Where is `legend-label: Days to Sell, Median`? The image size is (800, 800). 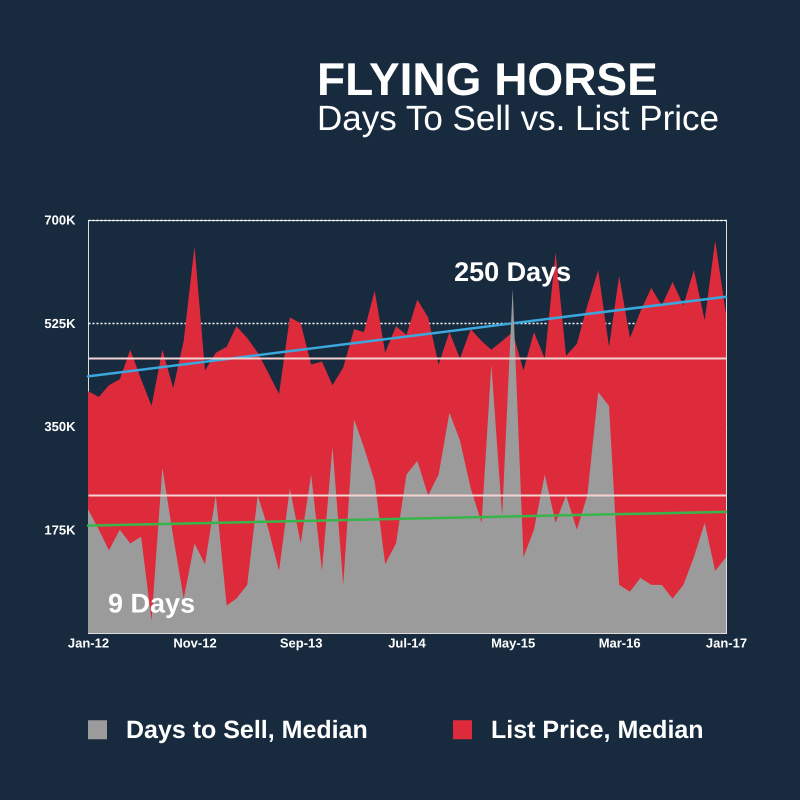 legend-label: Days to Sell, Median is located at coordinates (247, 730).